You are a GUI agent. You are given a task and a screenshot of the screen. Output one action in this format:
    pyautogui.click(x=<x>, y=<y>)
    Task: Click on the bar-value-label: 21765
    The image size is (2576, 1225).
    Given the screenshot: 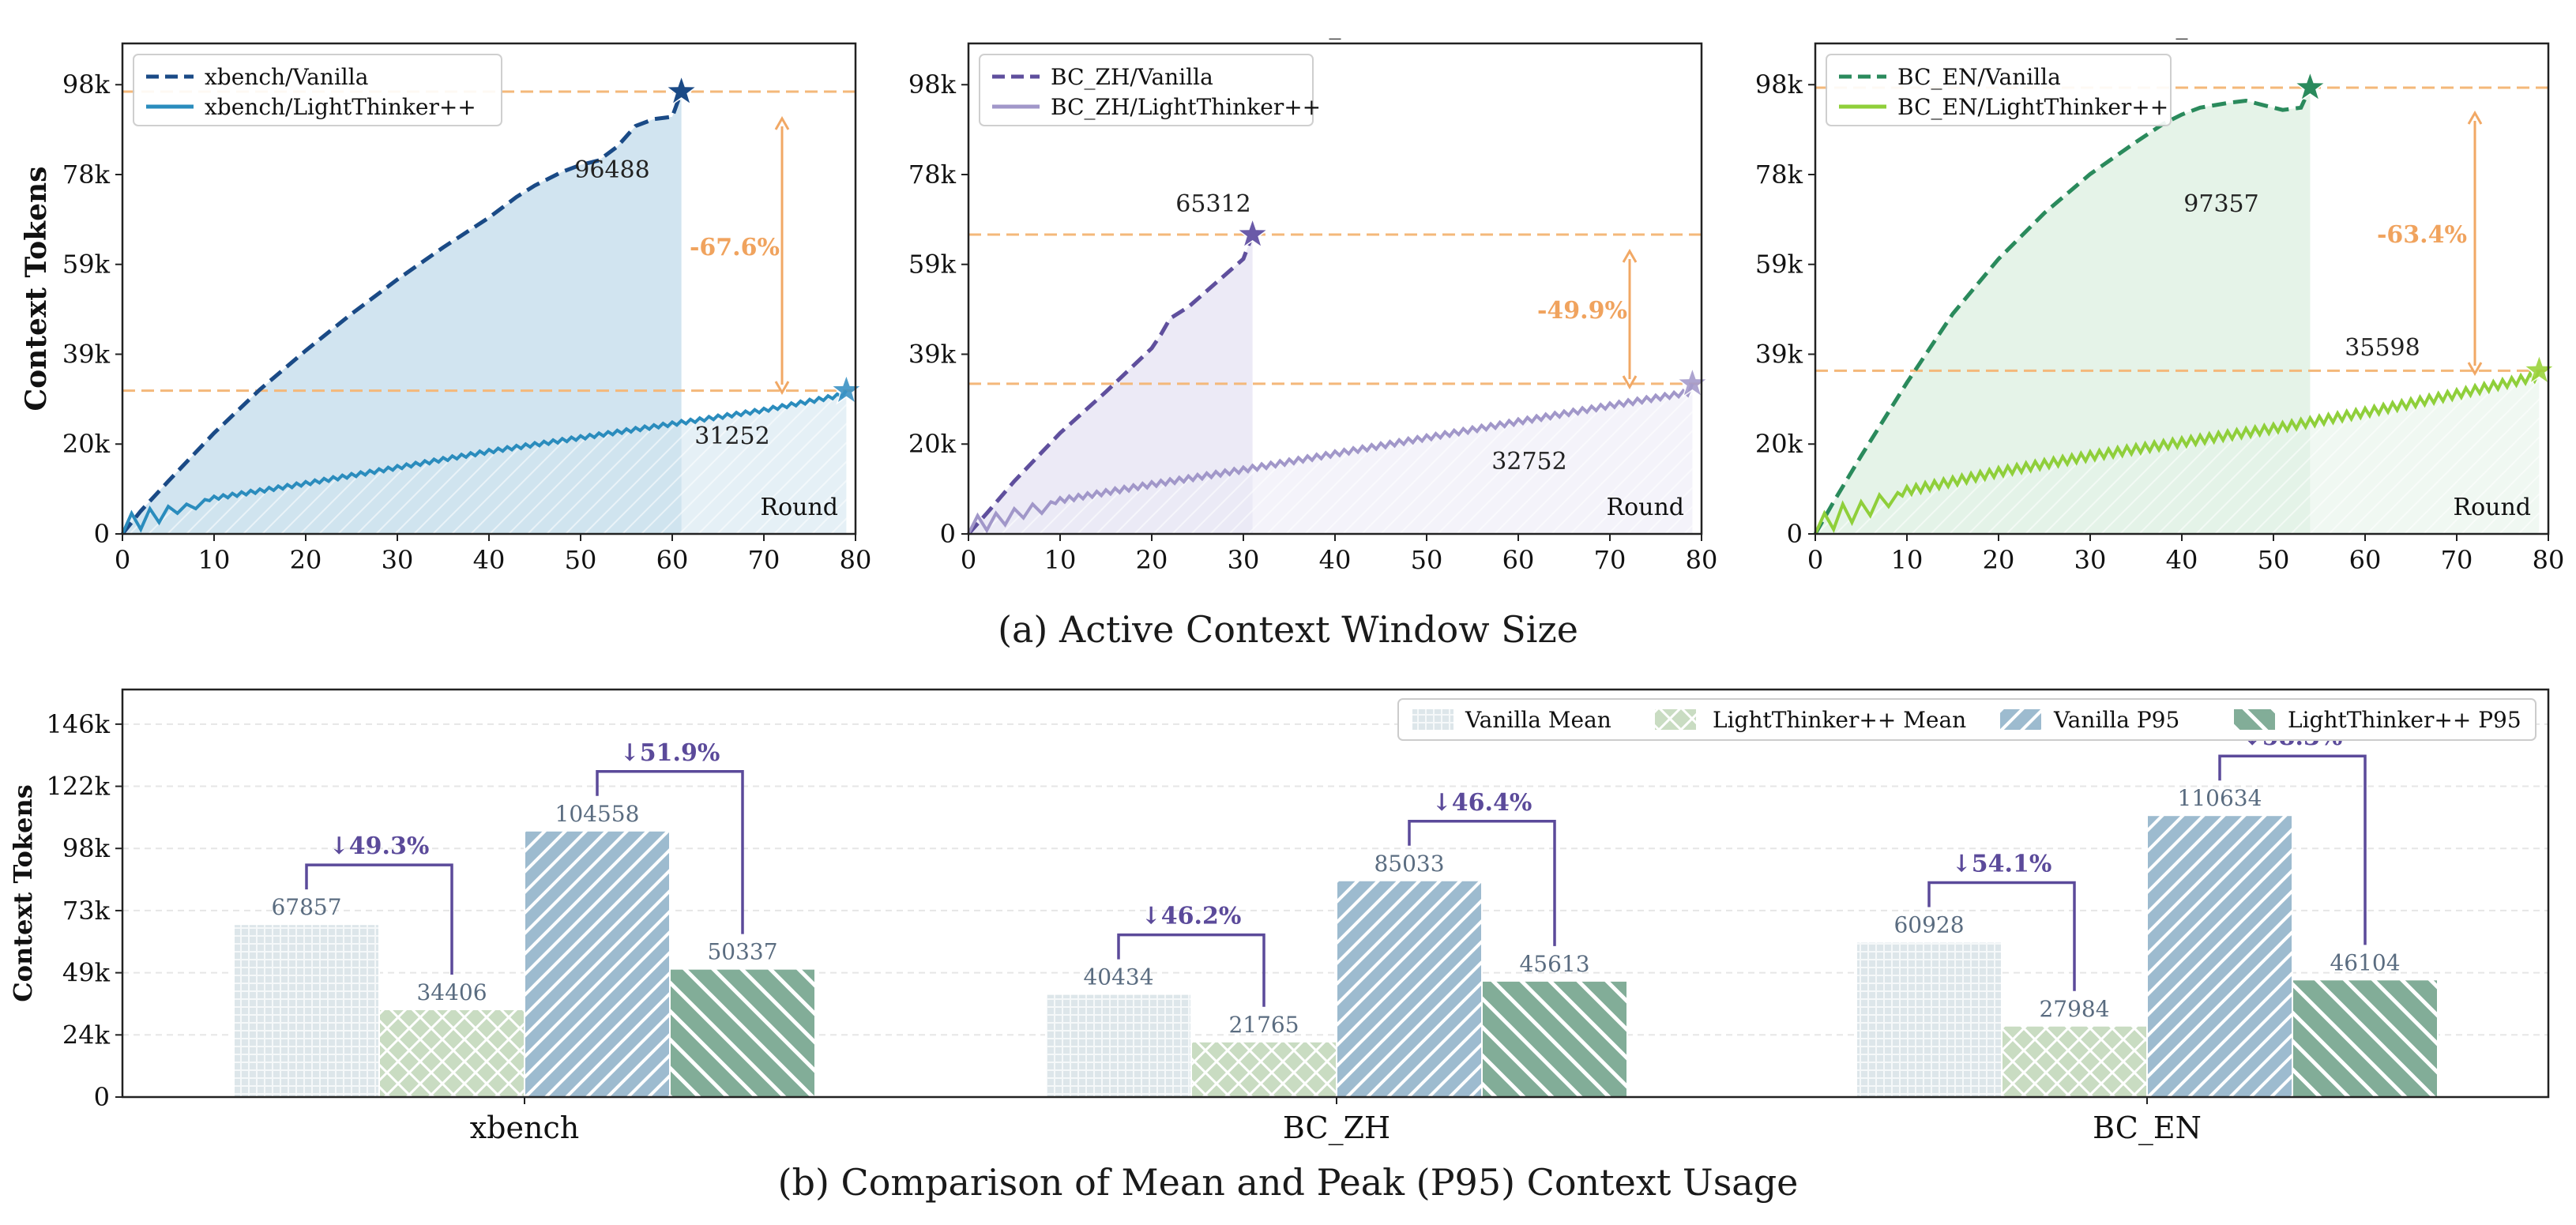 What is the action you would take?
    pyautogui.click(x=1264, y=1025)
    